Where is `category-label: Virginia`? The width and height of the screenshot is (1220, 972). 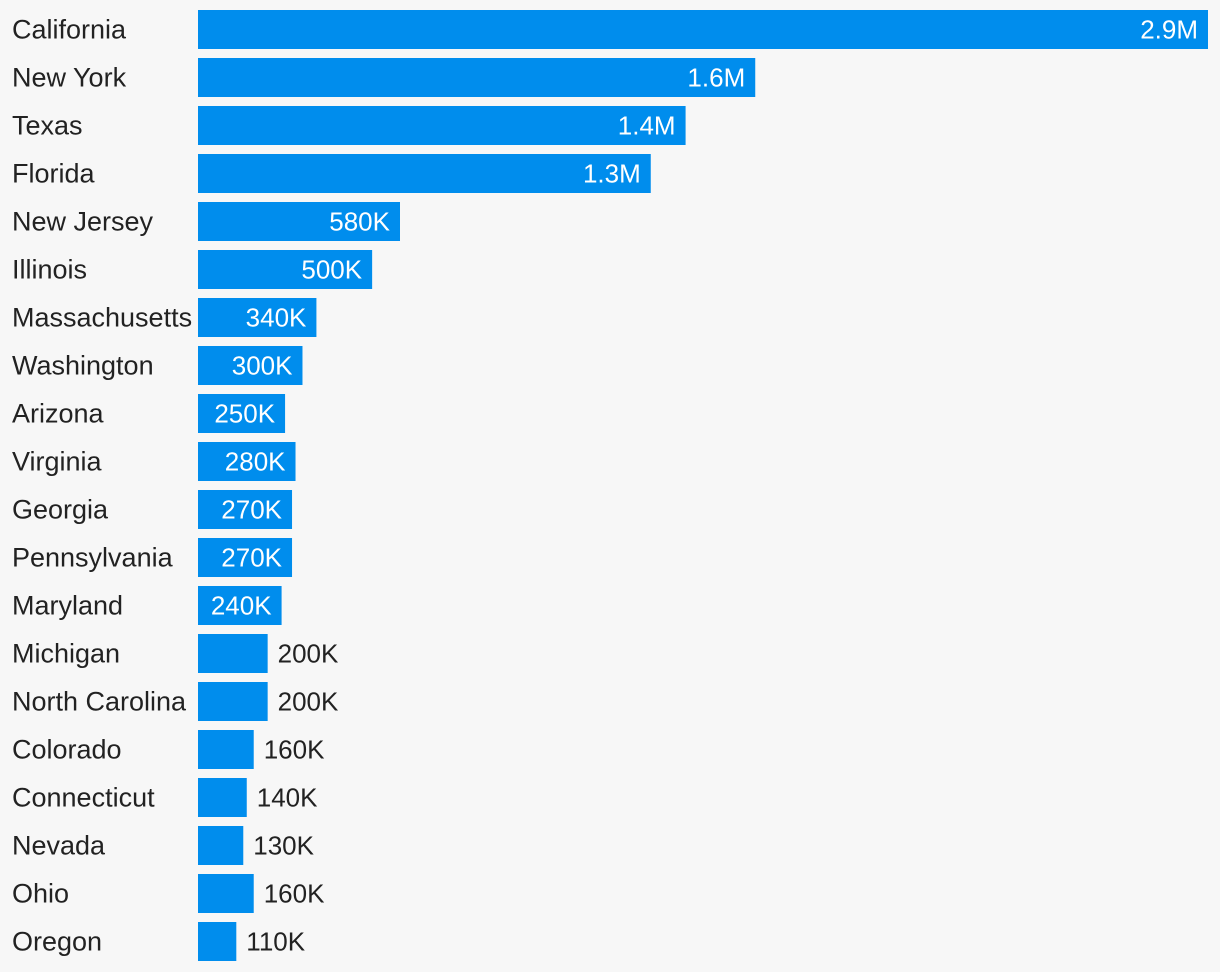
category-label: Virginia is located at coordinates (57, 462).